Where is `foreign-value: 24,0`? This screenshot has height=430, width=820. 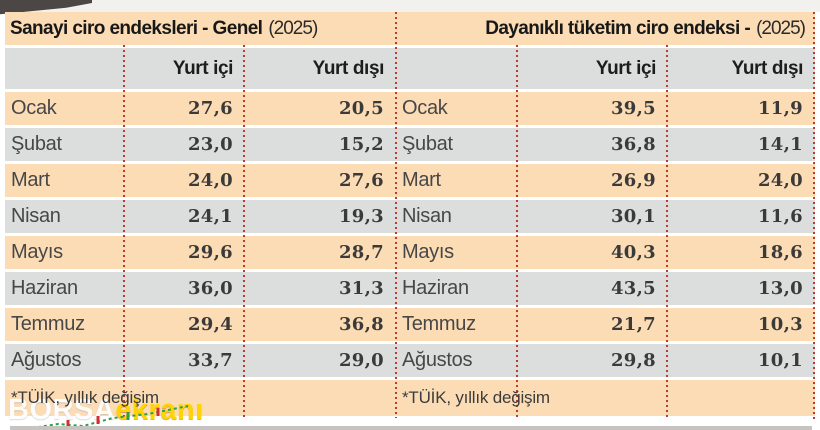 foreign-value: 24,0 is located at coordinates (780, 180).